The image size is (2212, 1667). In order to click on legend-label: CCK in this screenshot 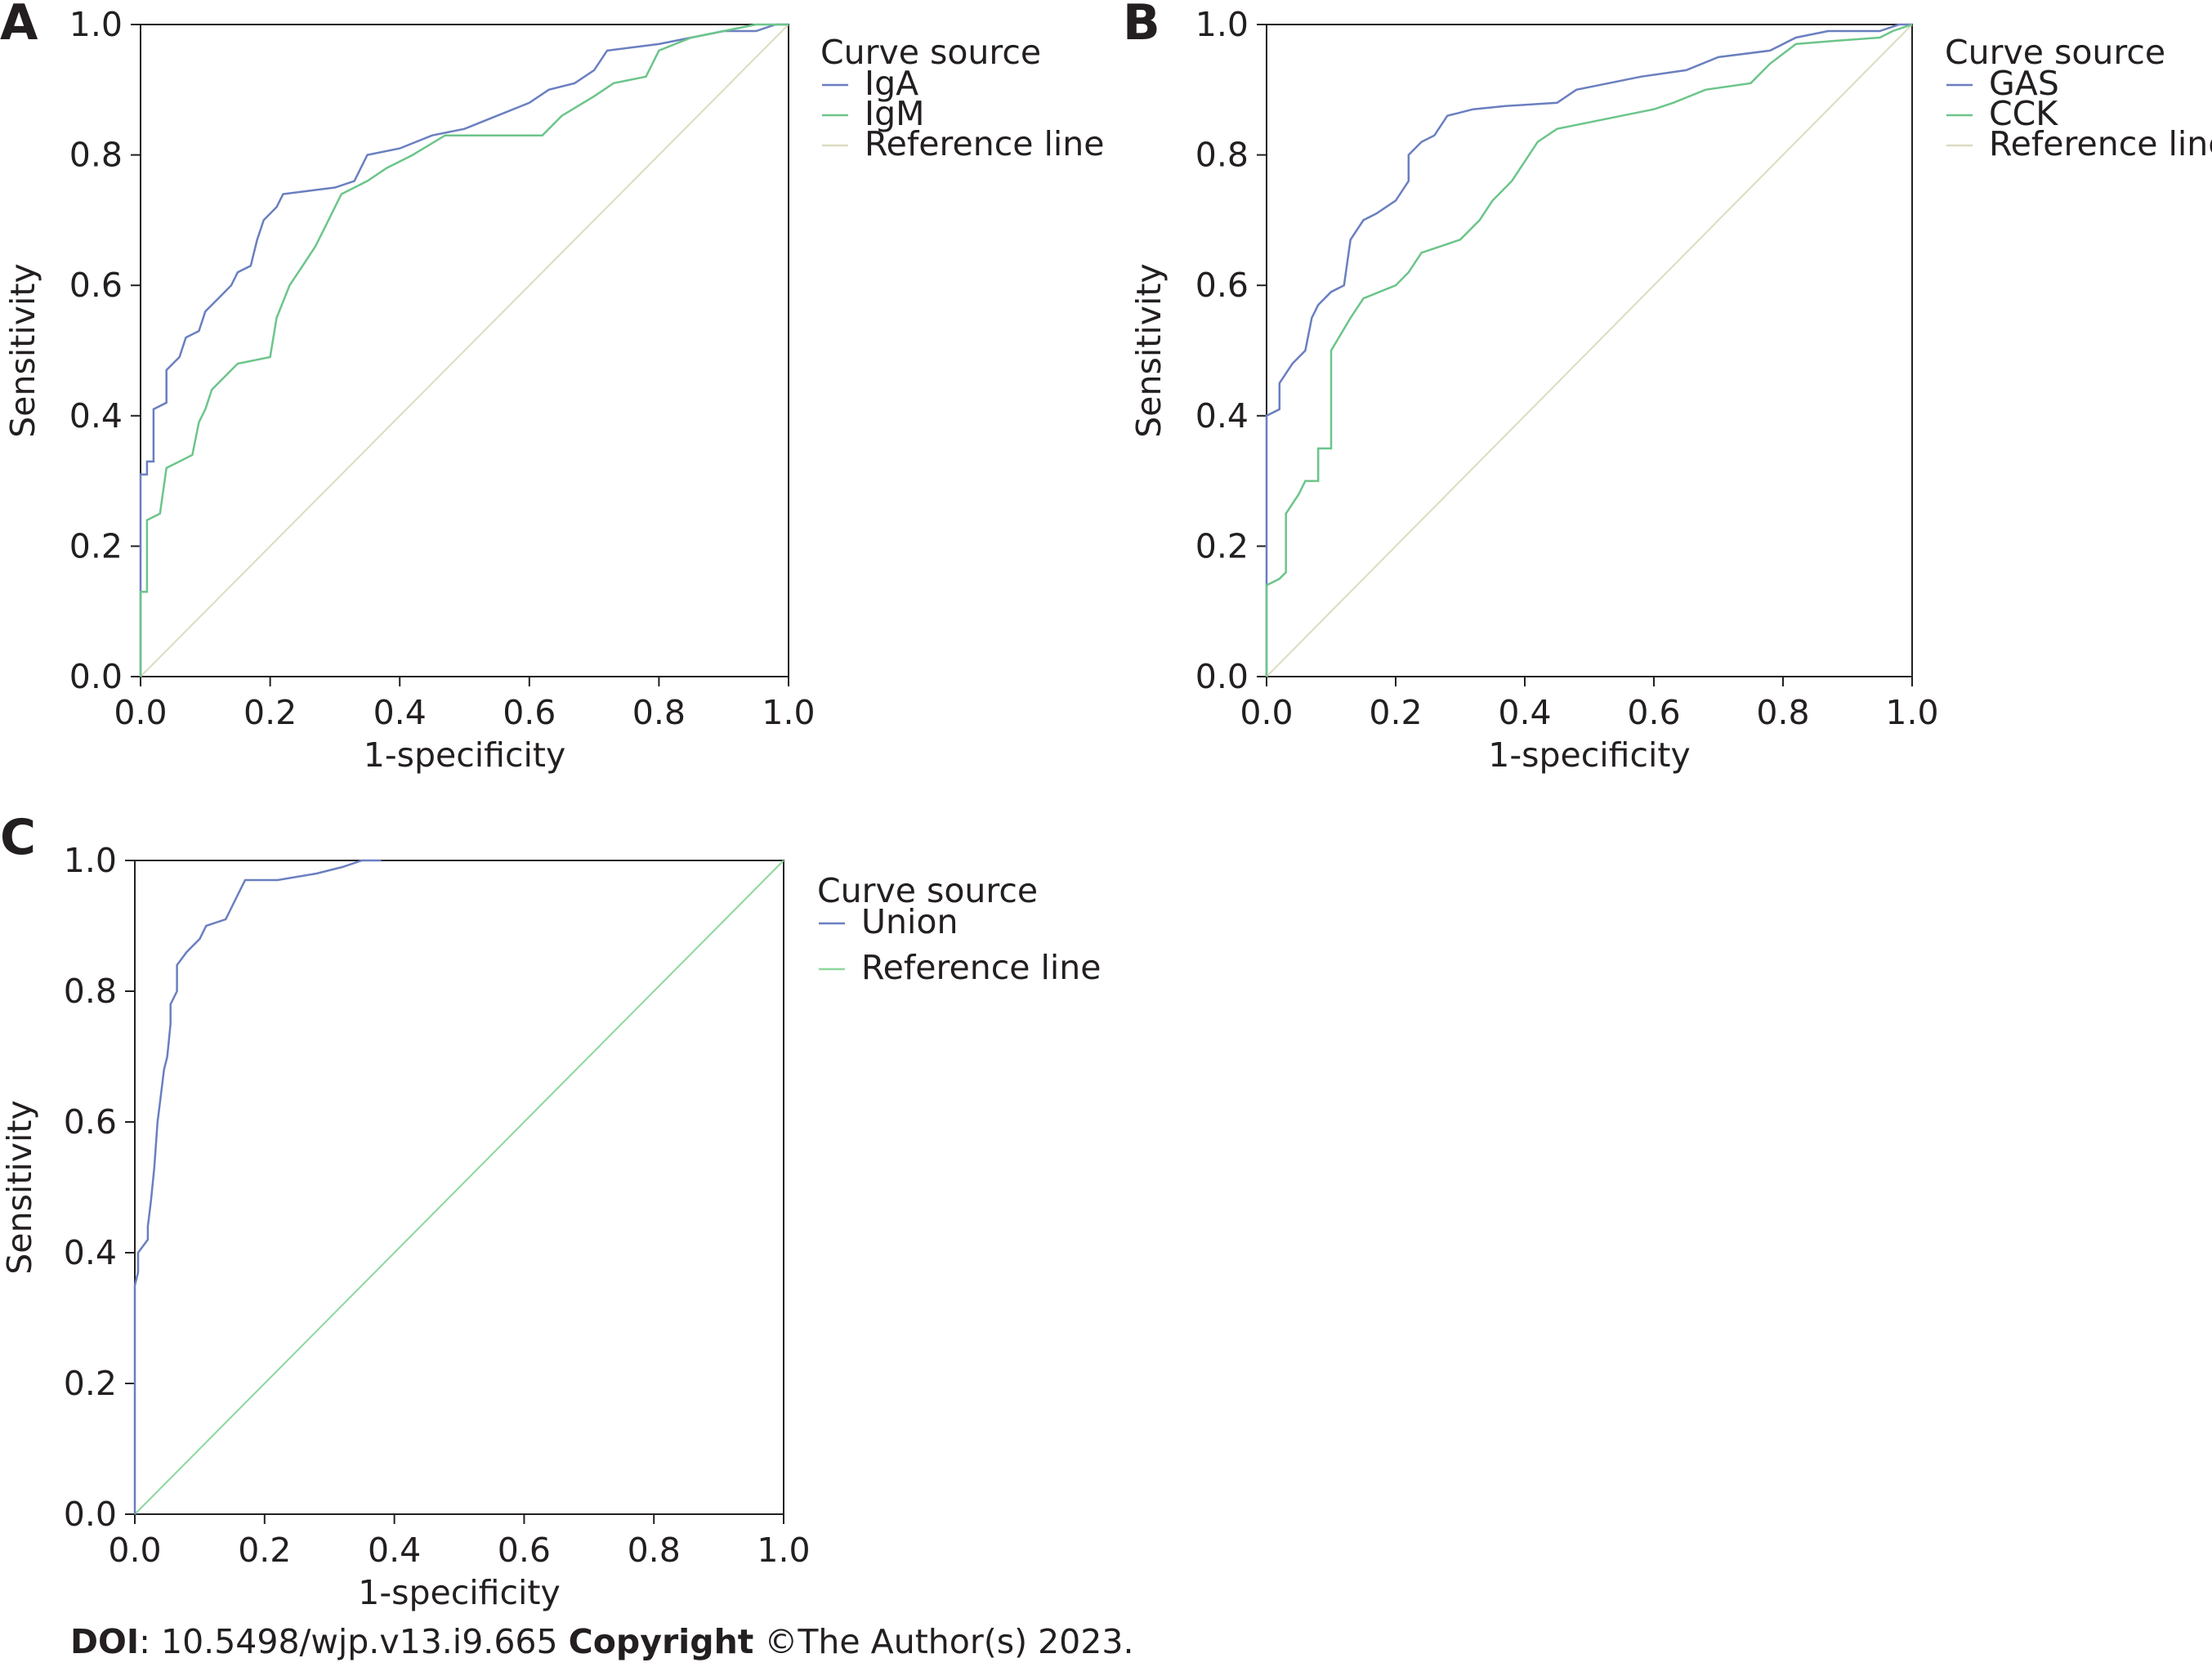, I will do `click(2023, 113)`.